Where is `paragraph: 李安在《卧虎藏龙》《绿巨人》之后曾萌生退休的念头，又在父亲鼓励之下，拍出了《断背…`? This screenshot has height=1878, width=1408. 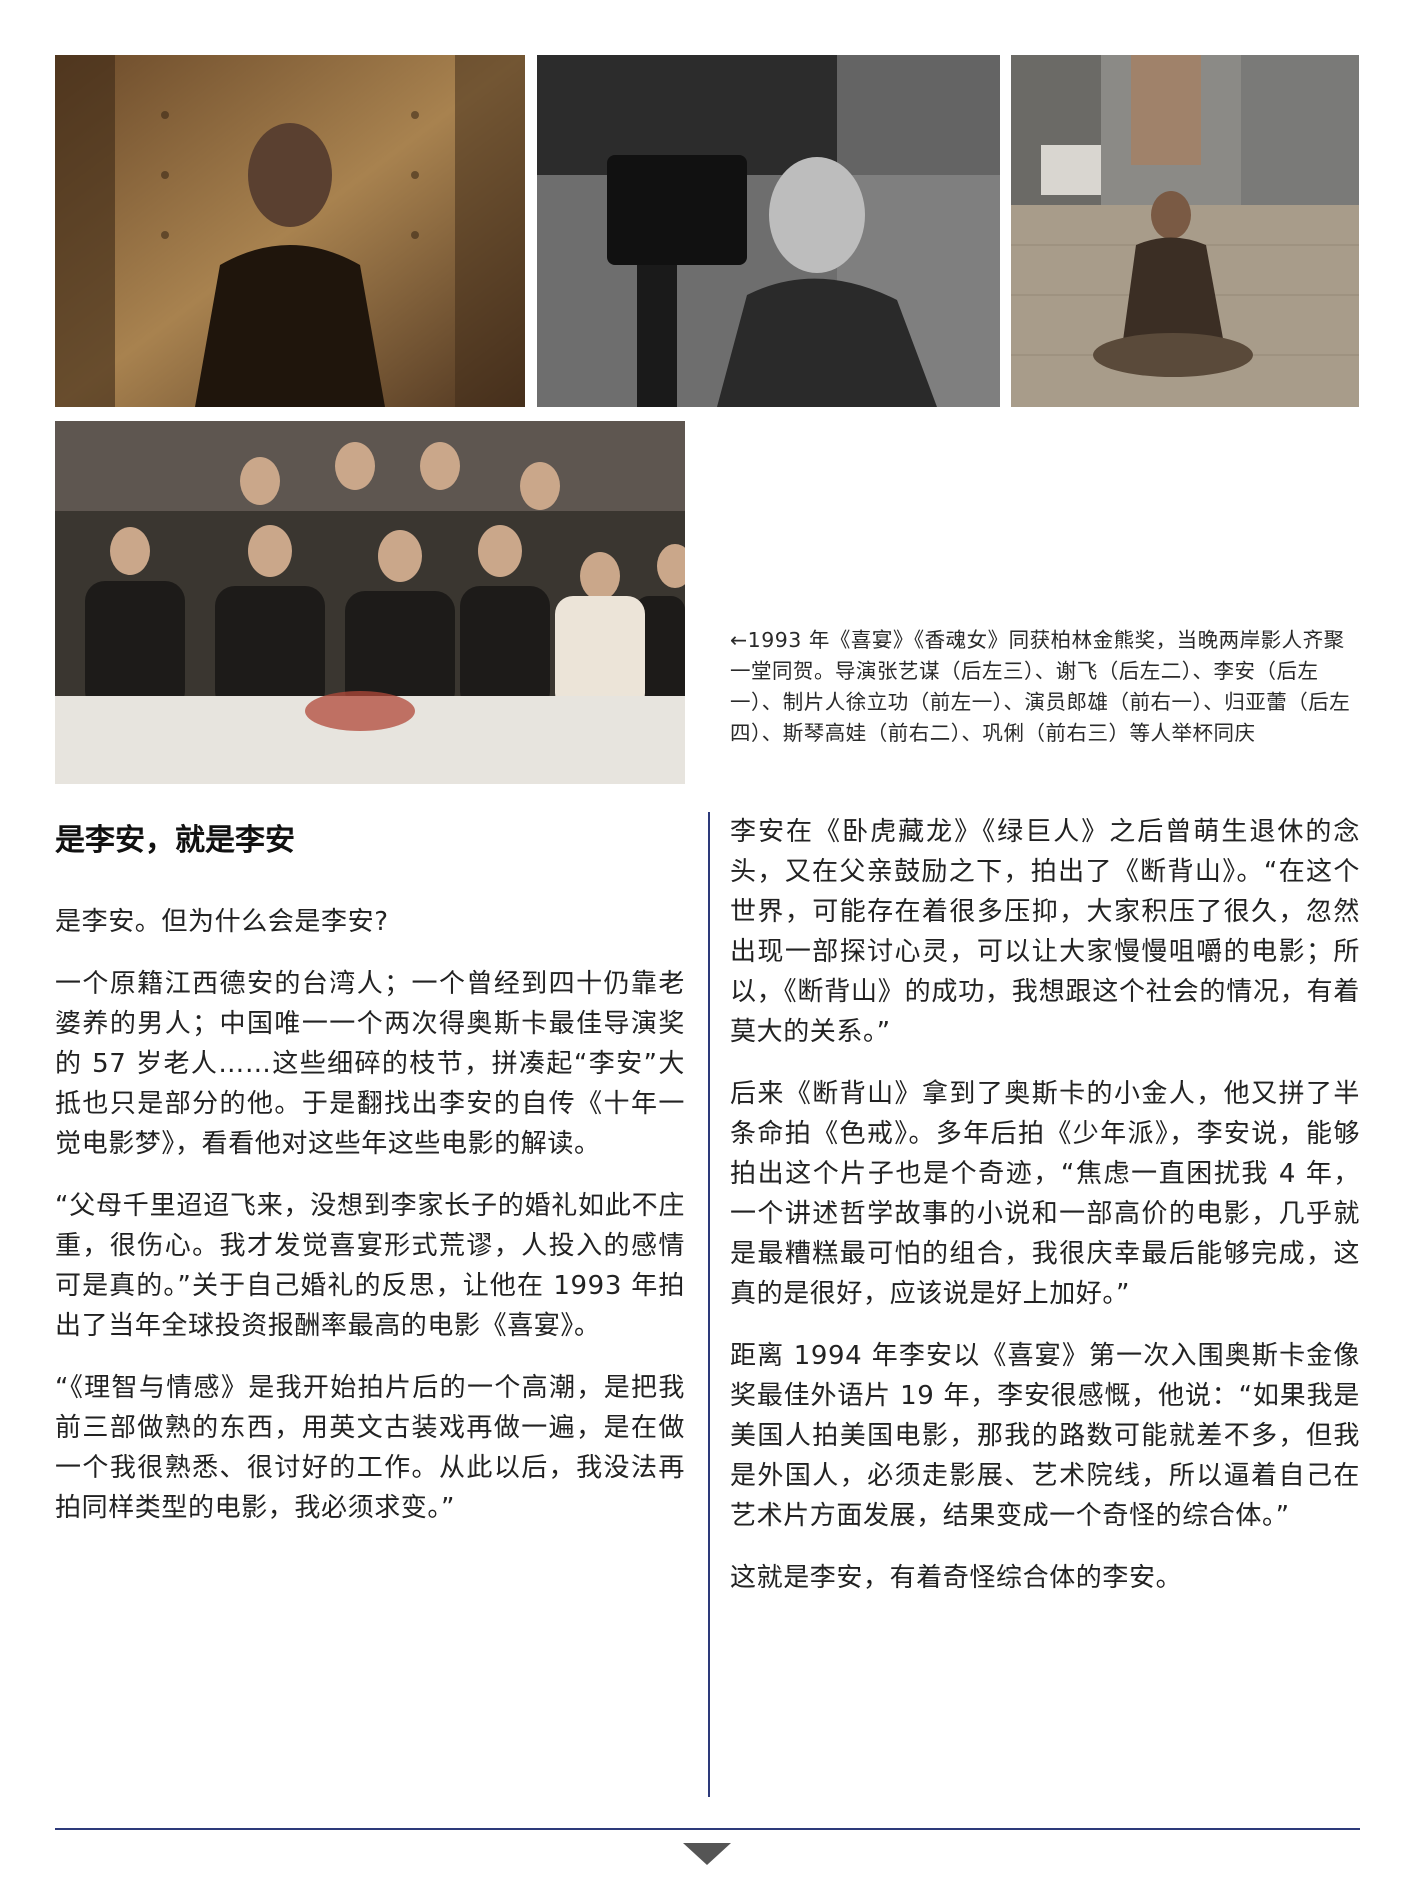 paragraph: 李安在《卧虎藏龙》《绿巨人》之后曾萌生退休的念头，又在父亲鼓励之下，拍出了《断背… is located at coordinates (1045, 932).